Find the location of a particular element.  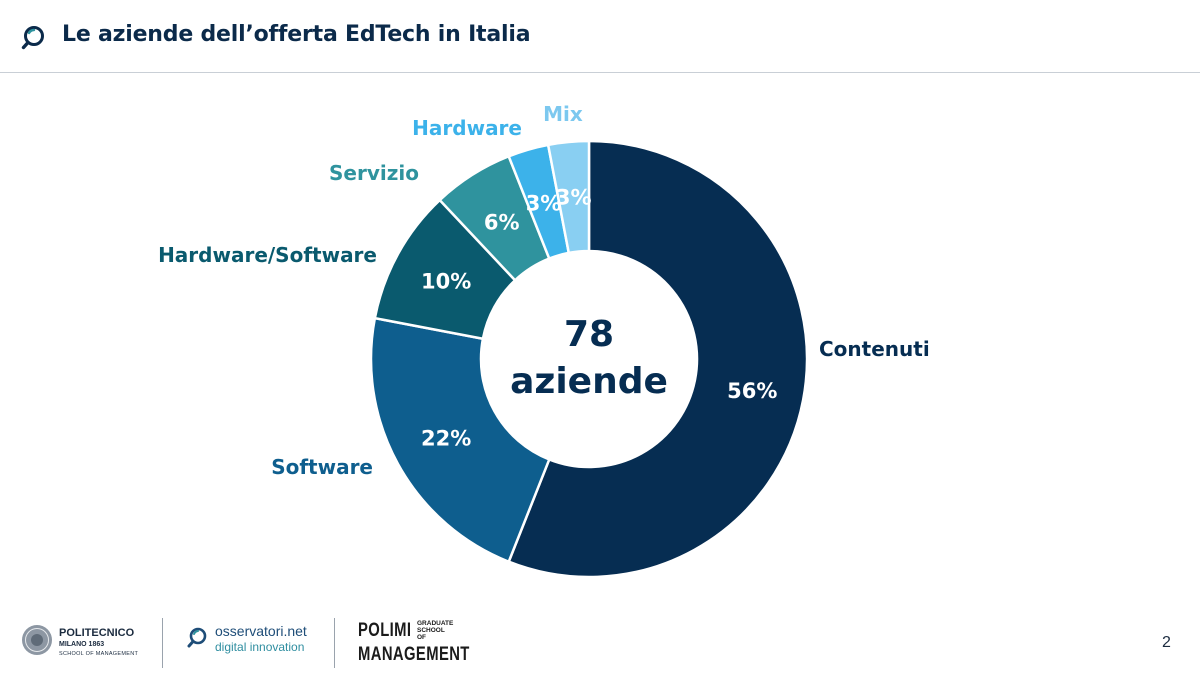

slide-header: Le aziende dell’offerta EdTech in Italia is located at coordinates (600, 36).